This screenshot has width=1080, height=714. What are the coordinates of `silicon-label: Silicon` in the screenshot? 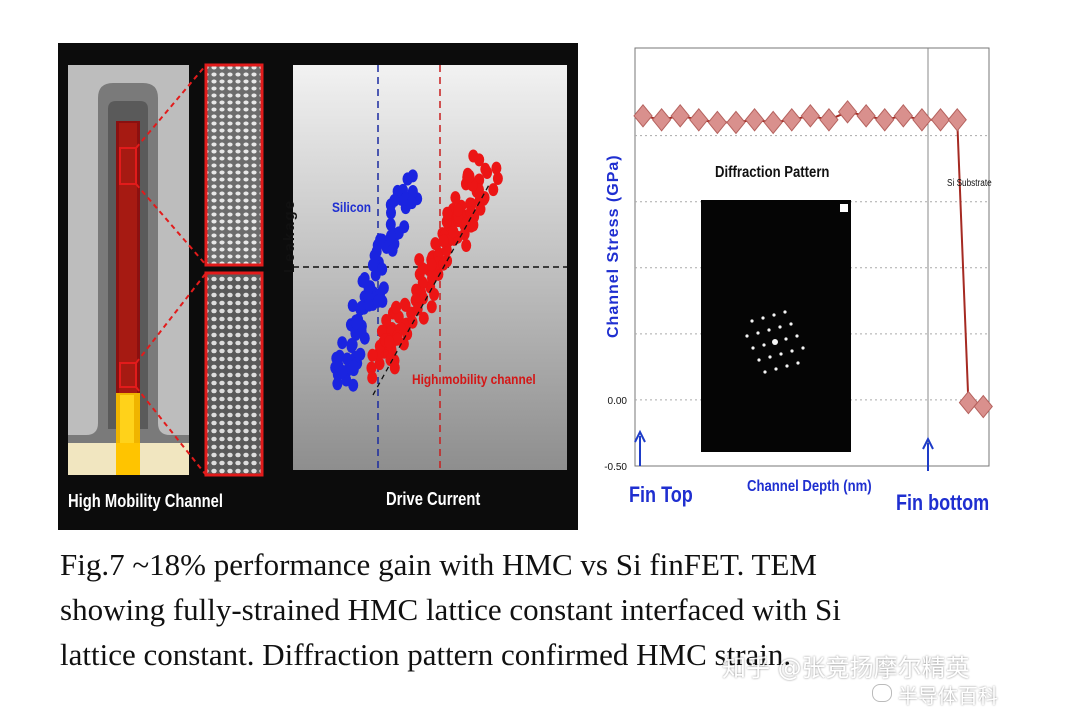 It's located at (352, 207).